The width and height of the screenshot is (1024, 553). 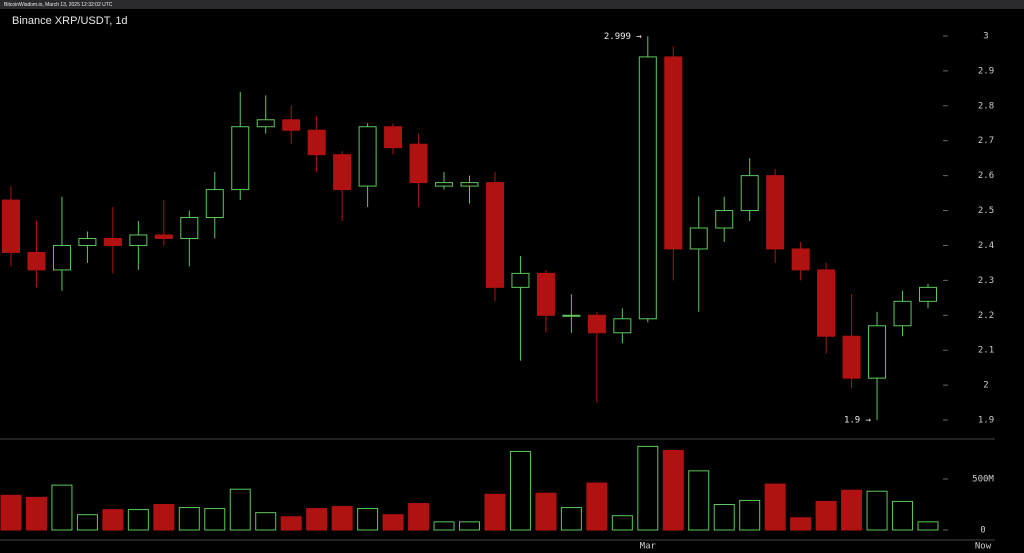 I want to click on annotation: 1.9 →, so click(x=858, y=421).